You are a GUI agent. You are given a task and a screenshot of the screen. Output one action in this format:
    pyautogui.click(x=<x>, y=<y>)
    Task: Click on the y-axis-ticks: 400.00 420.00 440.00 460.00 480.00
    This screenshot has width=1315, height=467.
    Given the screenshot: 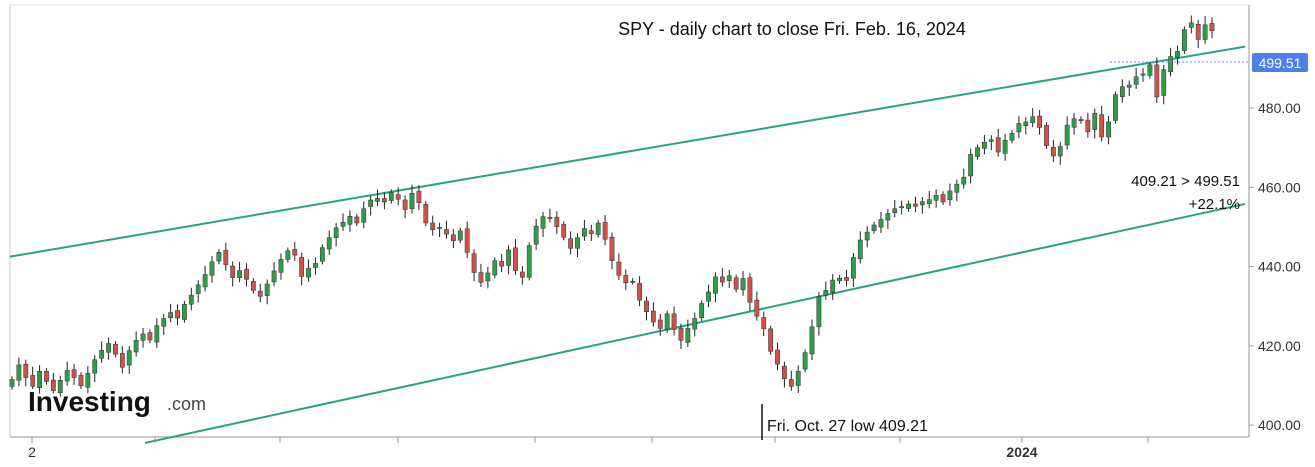 What is the action you would take?
    pyautogui.click(x=1275, y=266)
    